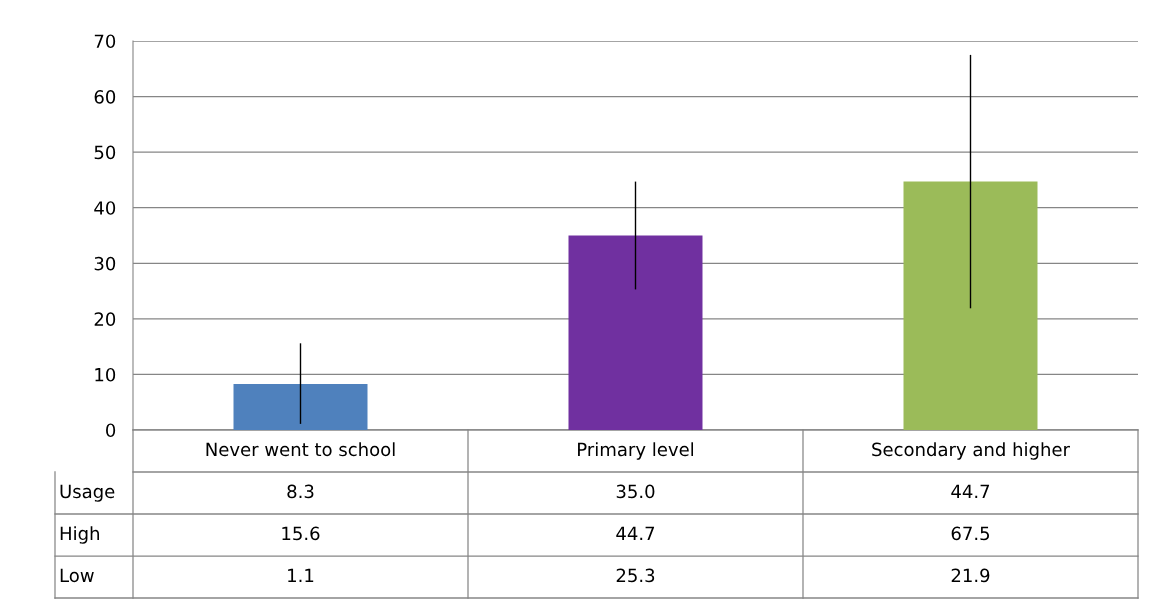 The width and height of the screenshot is (1154, 601). I want to click on y-tick-label: 10, so click(105, 374).